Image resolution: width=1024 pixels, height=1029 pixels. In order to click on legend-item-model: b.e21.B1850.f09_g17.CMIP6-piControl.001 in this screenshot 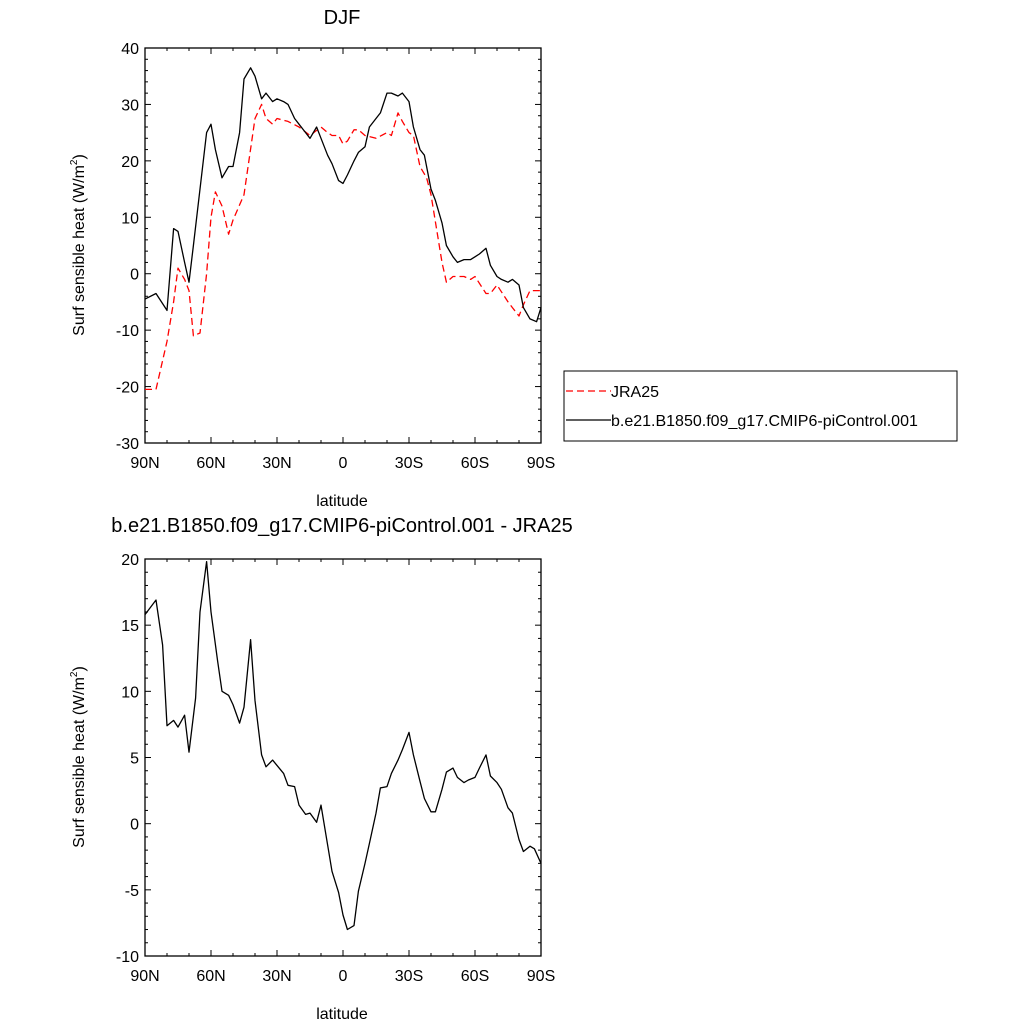, I will do `click(742, 421)`.